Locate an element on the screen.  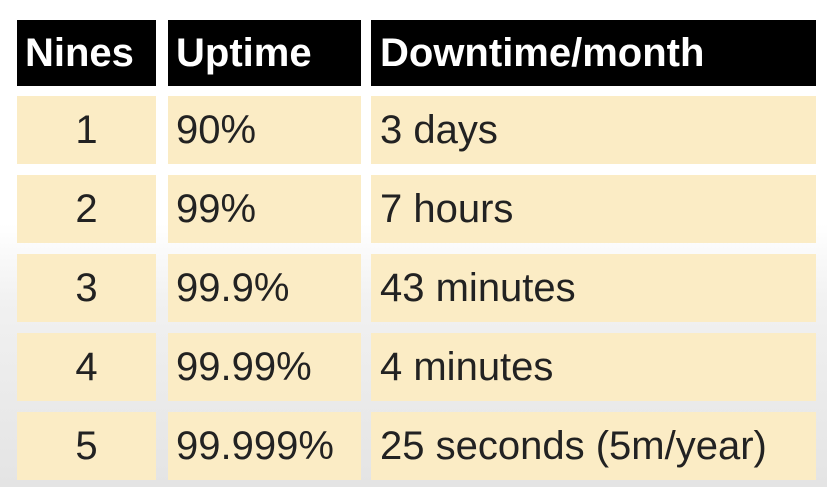
header-downtime: Downtime/month is located at coordinates (593, 53).